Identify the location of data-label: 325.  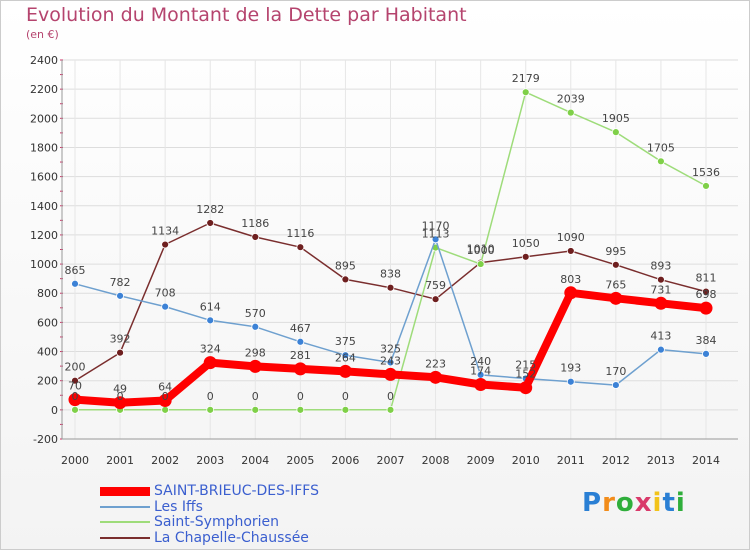
(390, 348).